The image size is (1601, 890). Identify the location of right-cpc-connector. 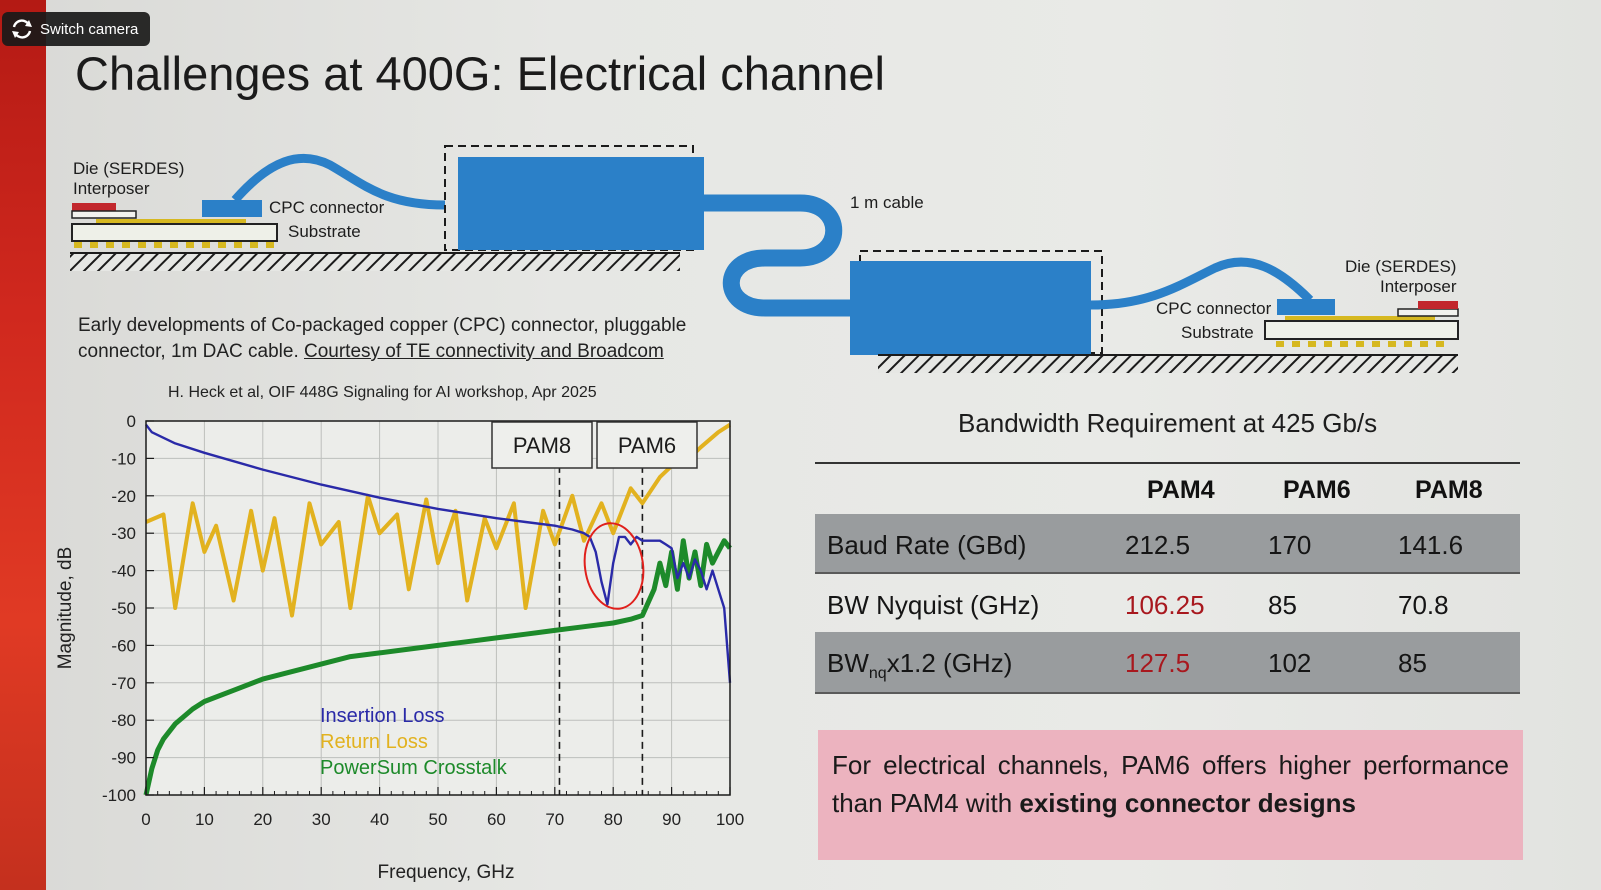
(1306, 307).